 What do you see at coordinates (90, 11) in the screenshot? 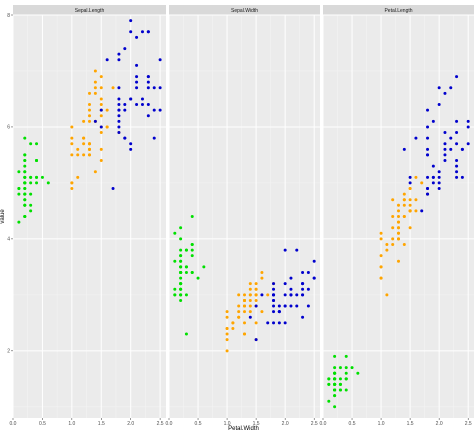
I see `facet-label-1: Sepal.Length` at bounding box center [90, 11].